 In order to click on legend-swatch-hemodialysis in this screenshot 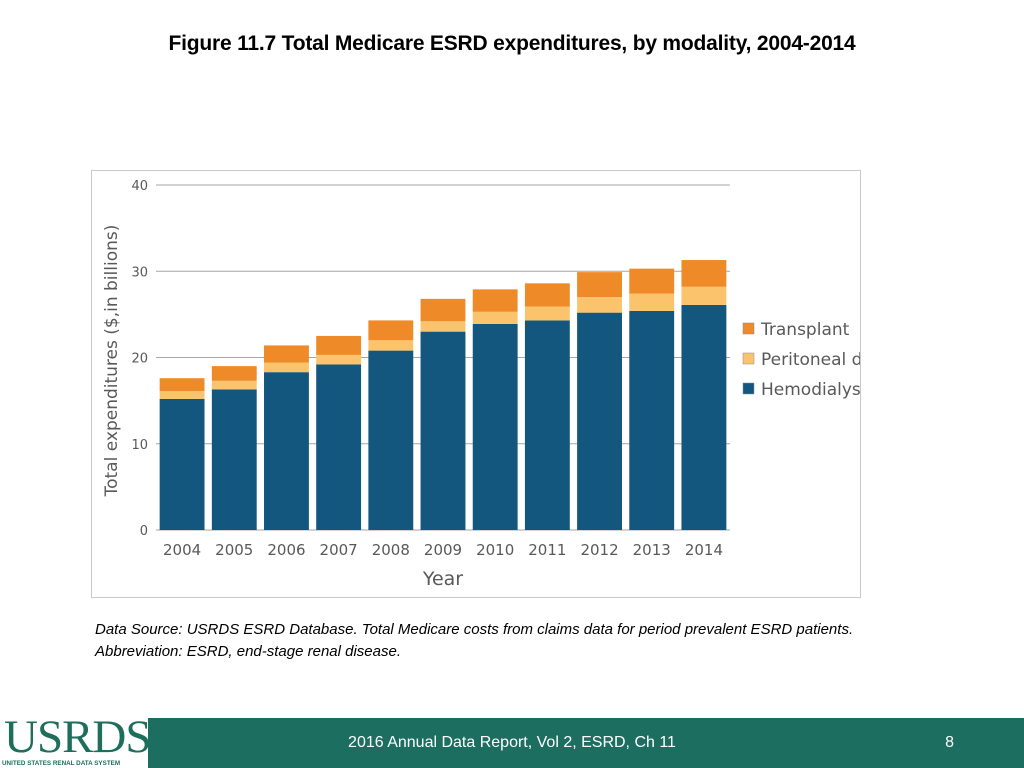, I will do `click(748, 388)`.